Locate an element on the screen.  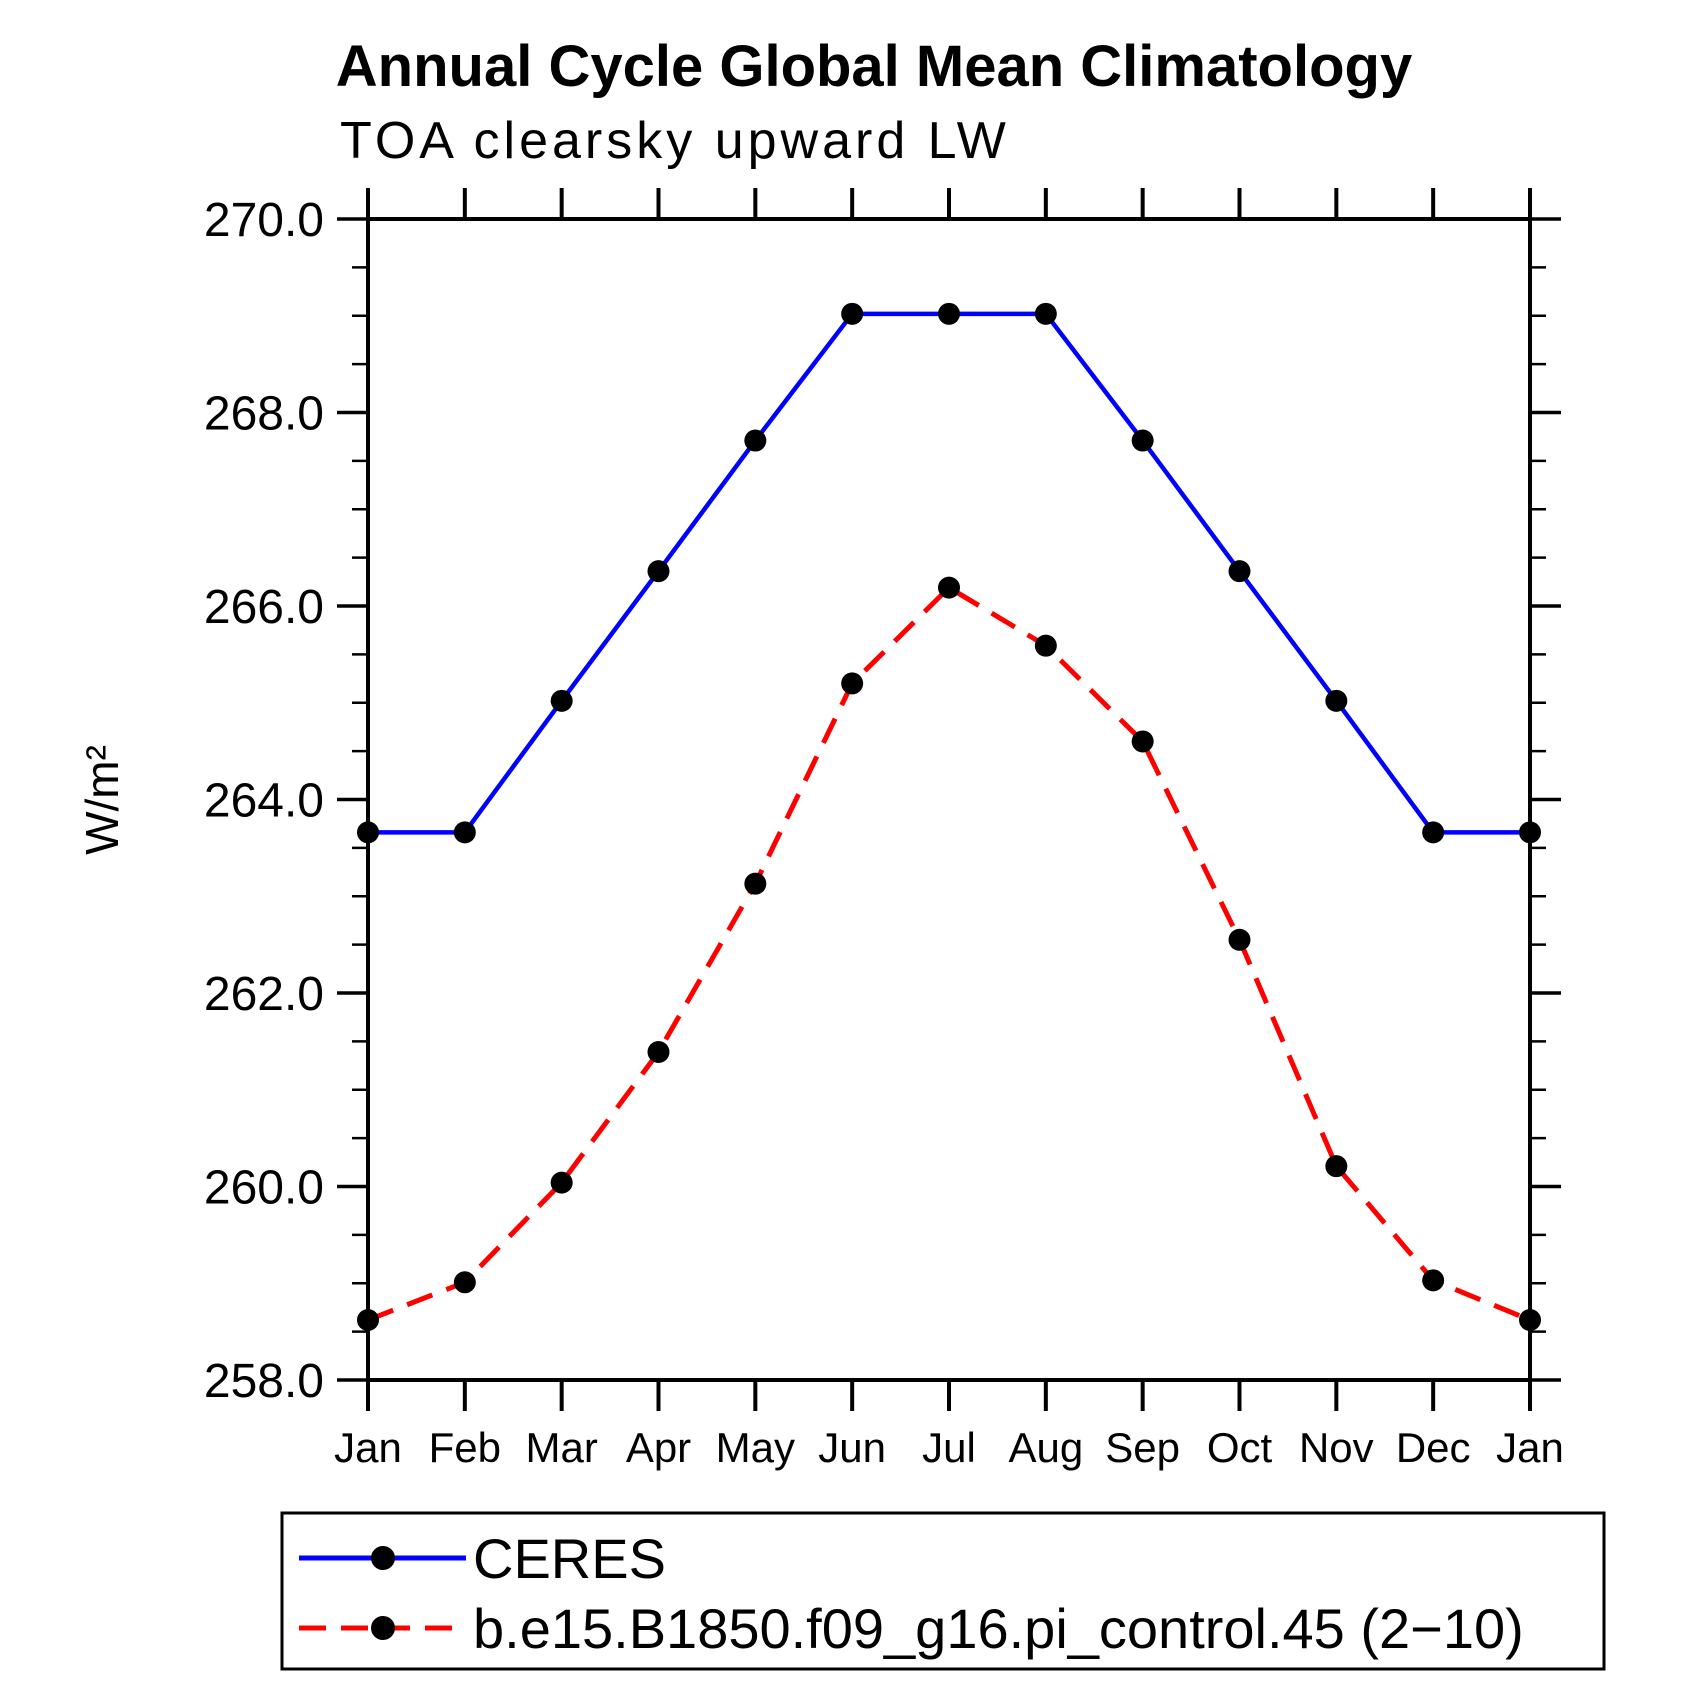
month-label: Feb is located at coordinates (465, 1447).